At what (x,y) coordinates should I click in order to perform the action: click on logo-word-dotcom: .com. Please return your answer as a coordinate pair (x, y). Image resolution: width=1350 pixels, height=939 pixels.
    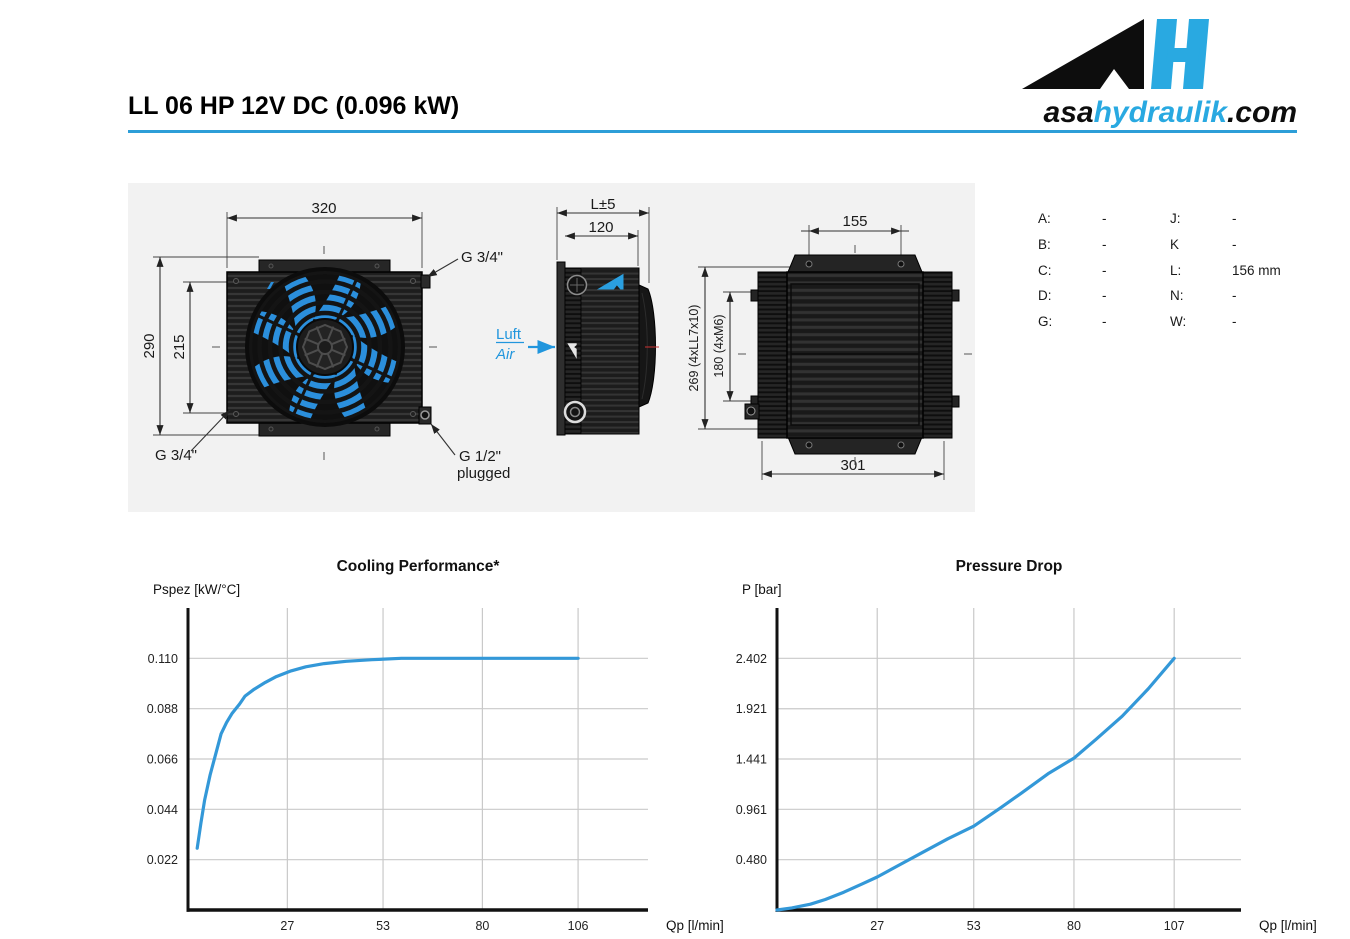
    Looking at the image, I should click on (1261, 112).